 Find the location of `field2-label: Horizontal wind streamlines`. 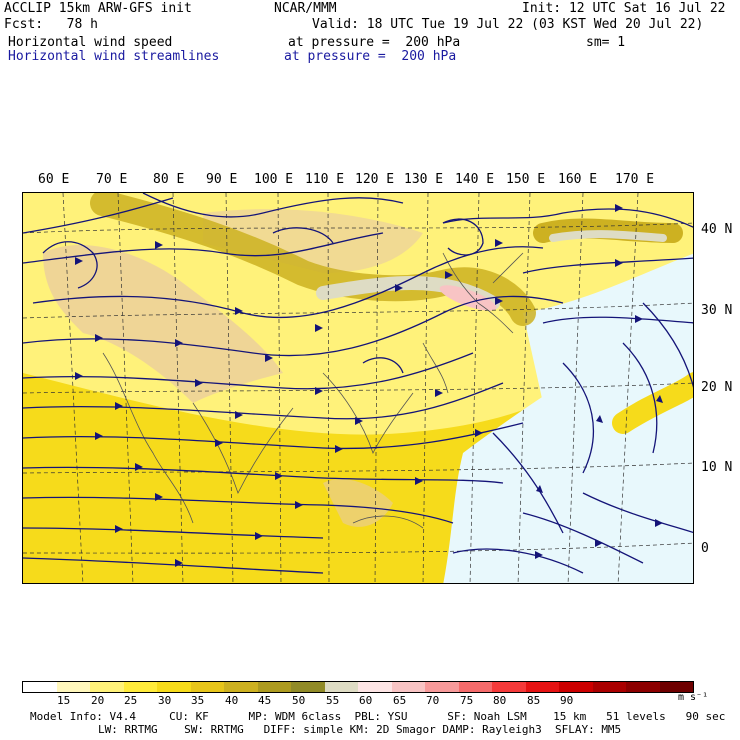

field2-label: Horizontal wind streamlines is located at coordinates (114, 56).